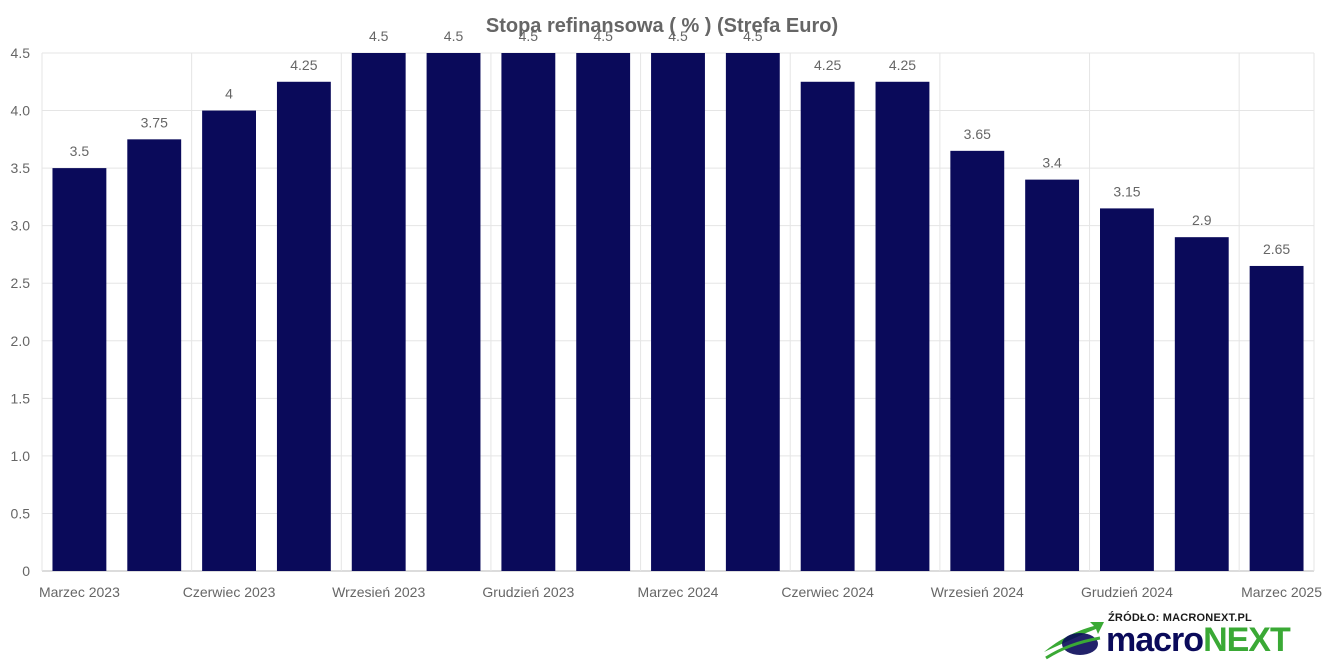 The height and width of the screenshot is (662, 1325). What do you see at coordinates (1180, 618) in the screenshot?
I see `source-label: ŹRÓDŁO: MACRONEXT.PL` at bounding box center [1180, 618].